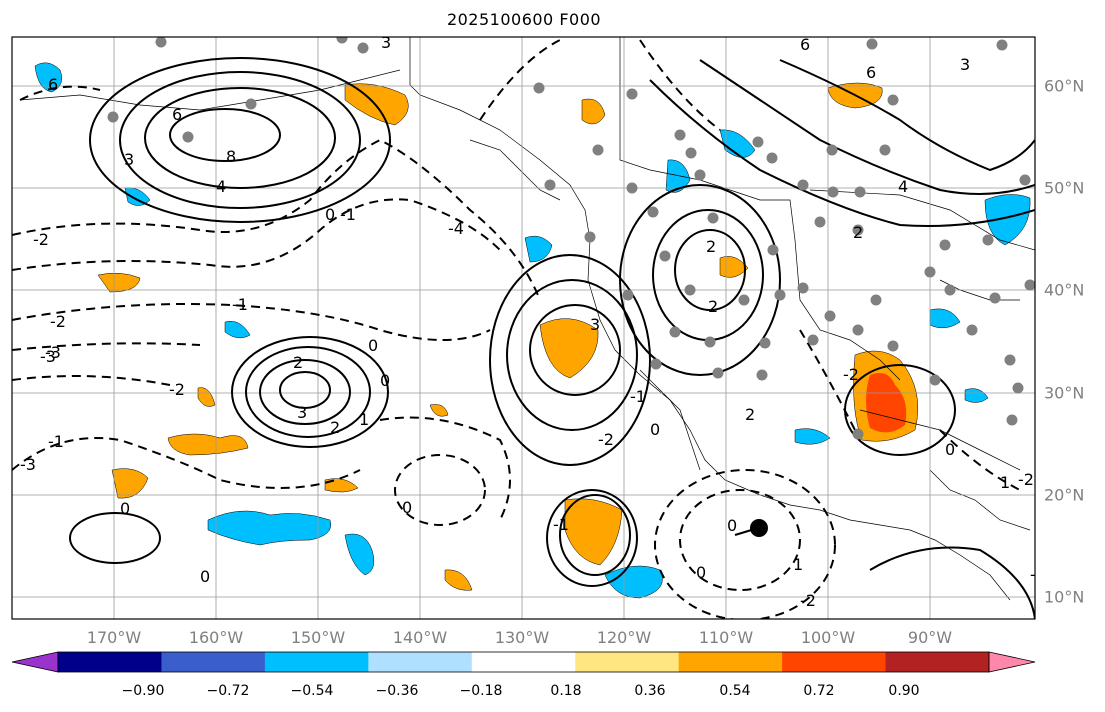  I want to click on colorbar-tick-label: −0.54, so click(312, 691).